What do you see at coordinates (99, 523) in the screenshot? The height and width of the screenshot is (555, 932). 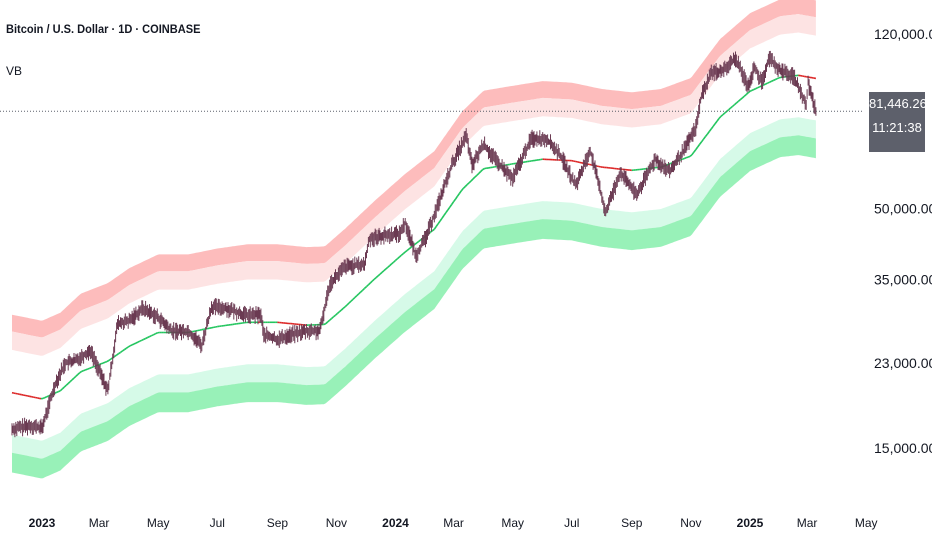 I see `x-tick-label: Mar` at bounding box center [99, 523].